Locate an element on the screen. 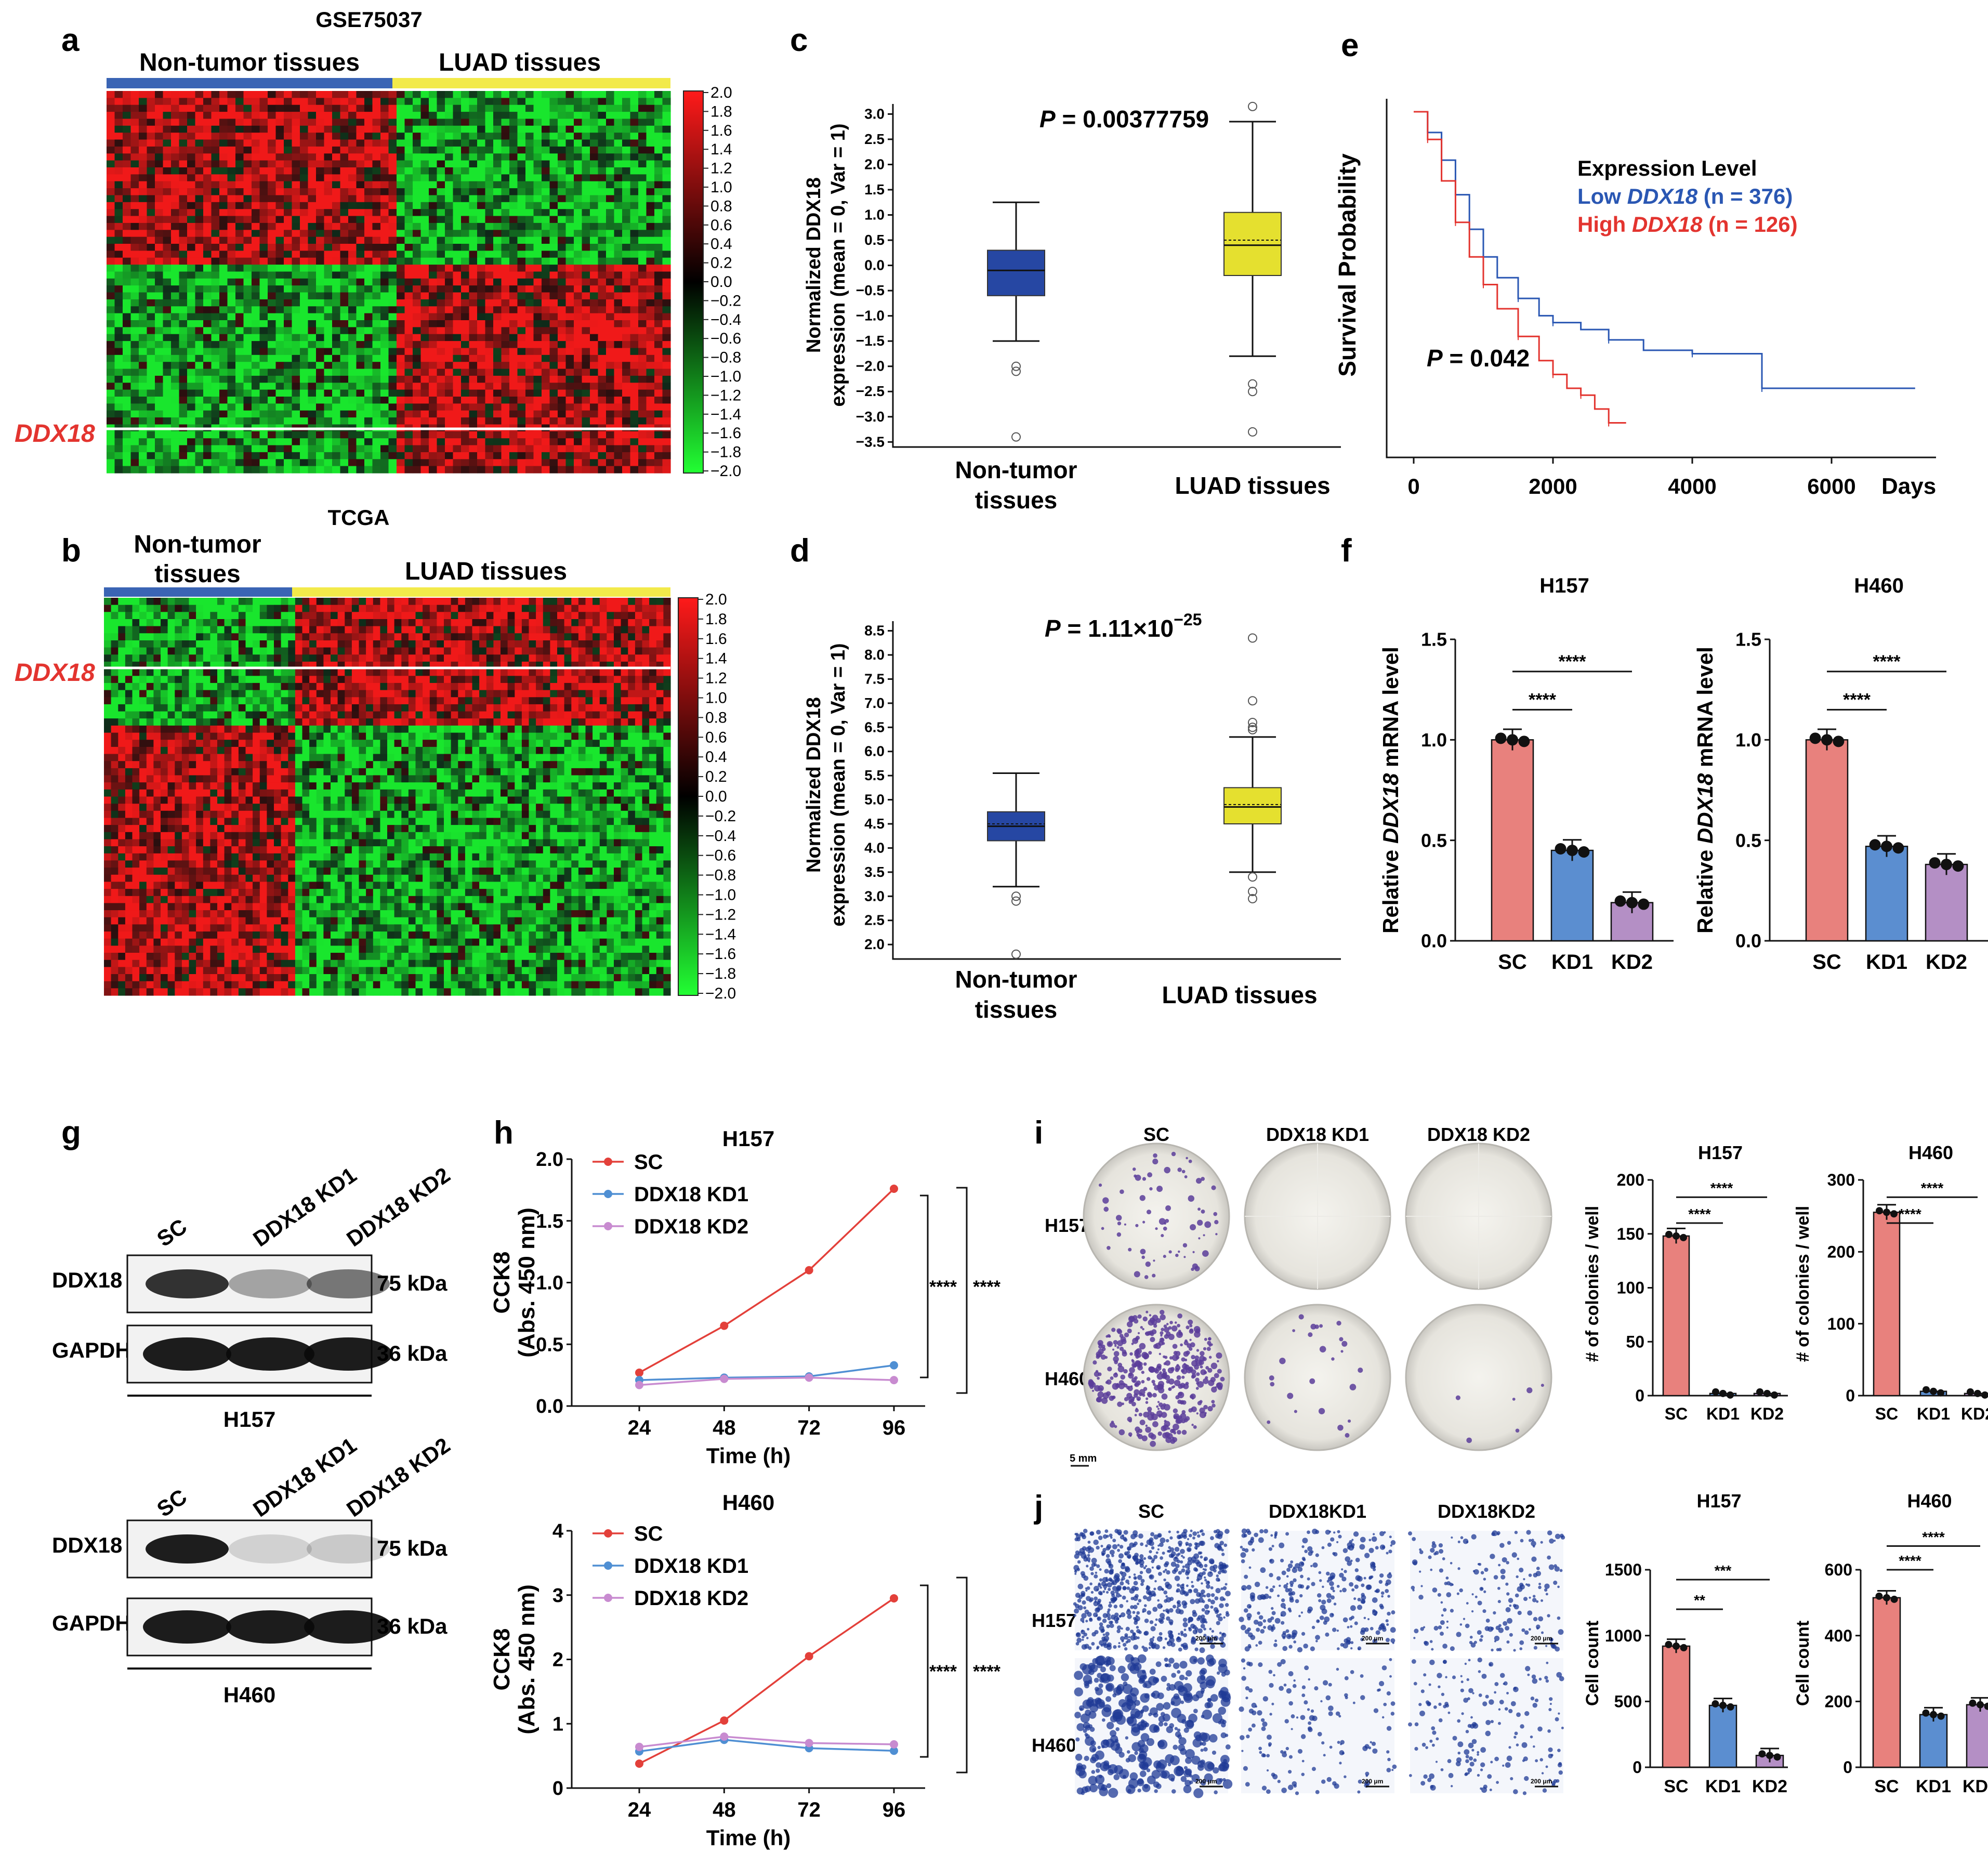  colorbar-tick-label: −1.2 is located at coordinates (725, 395).